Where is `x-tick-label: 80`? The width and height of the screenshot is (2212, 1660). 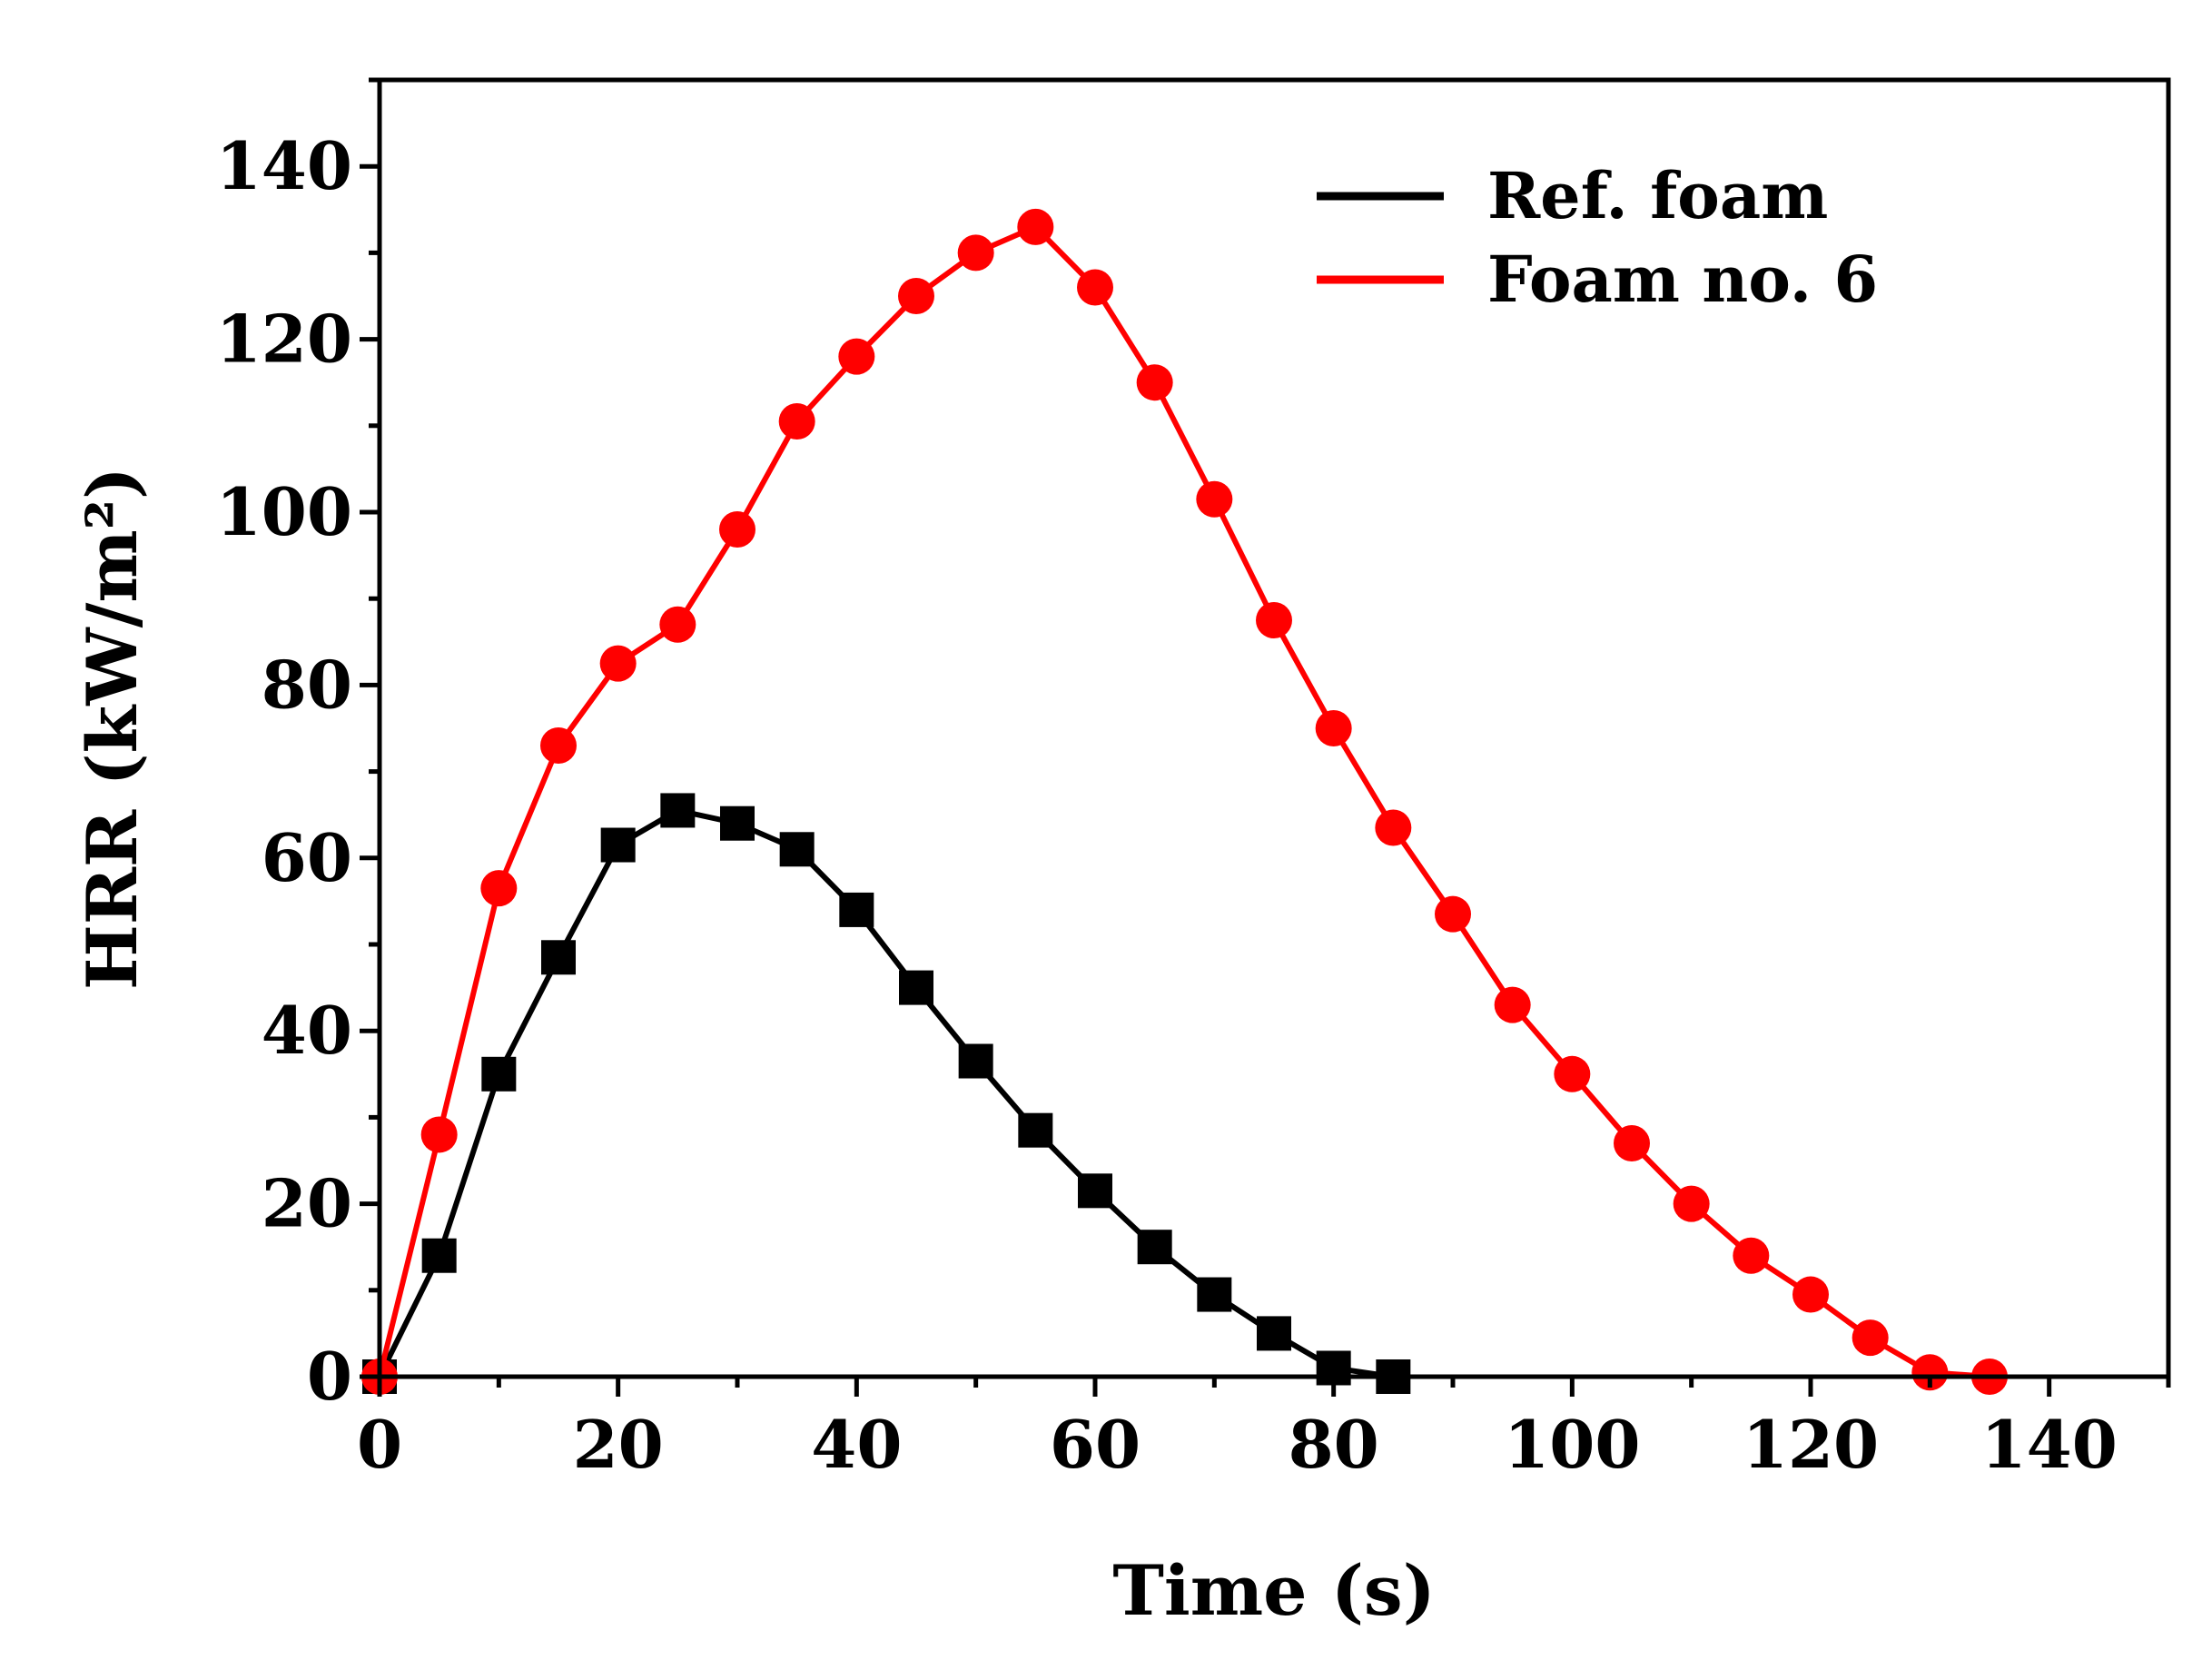
x-tick-label: 80 is located at coordinates (1334, 1444).